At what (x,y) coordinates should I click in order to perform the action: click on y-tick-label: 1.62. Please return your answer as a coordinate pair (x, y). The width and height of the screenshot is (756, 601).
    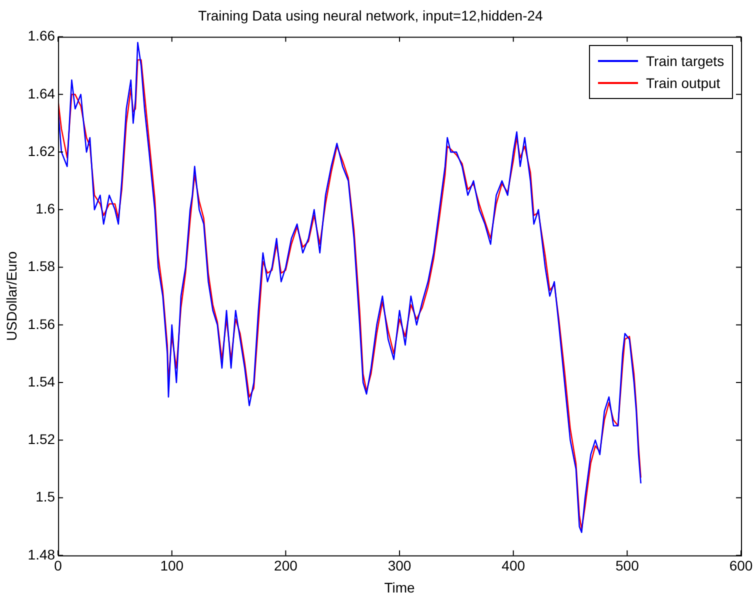
    Looking at the image, I should click on (42, 150).